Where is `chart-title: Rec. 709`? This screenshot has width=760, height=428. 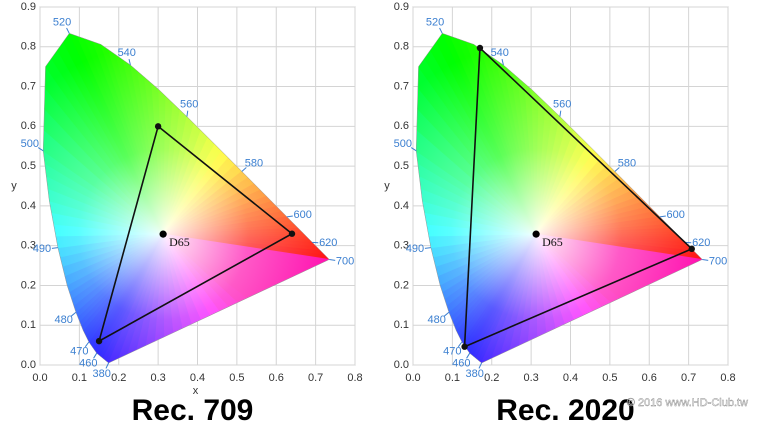 chart-title: Rec. 709 is located at coordinates (193, 410).